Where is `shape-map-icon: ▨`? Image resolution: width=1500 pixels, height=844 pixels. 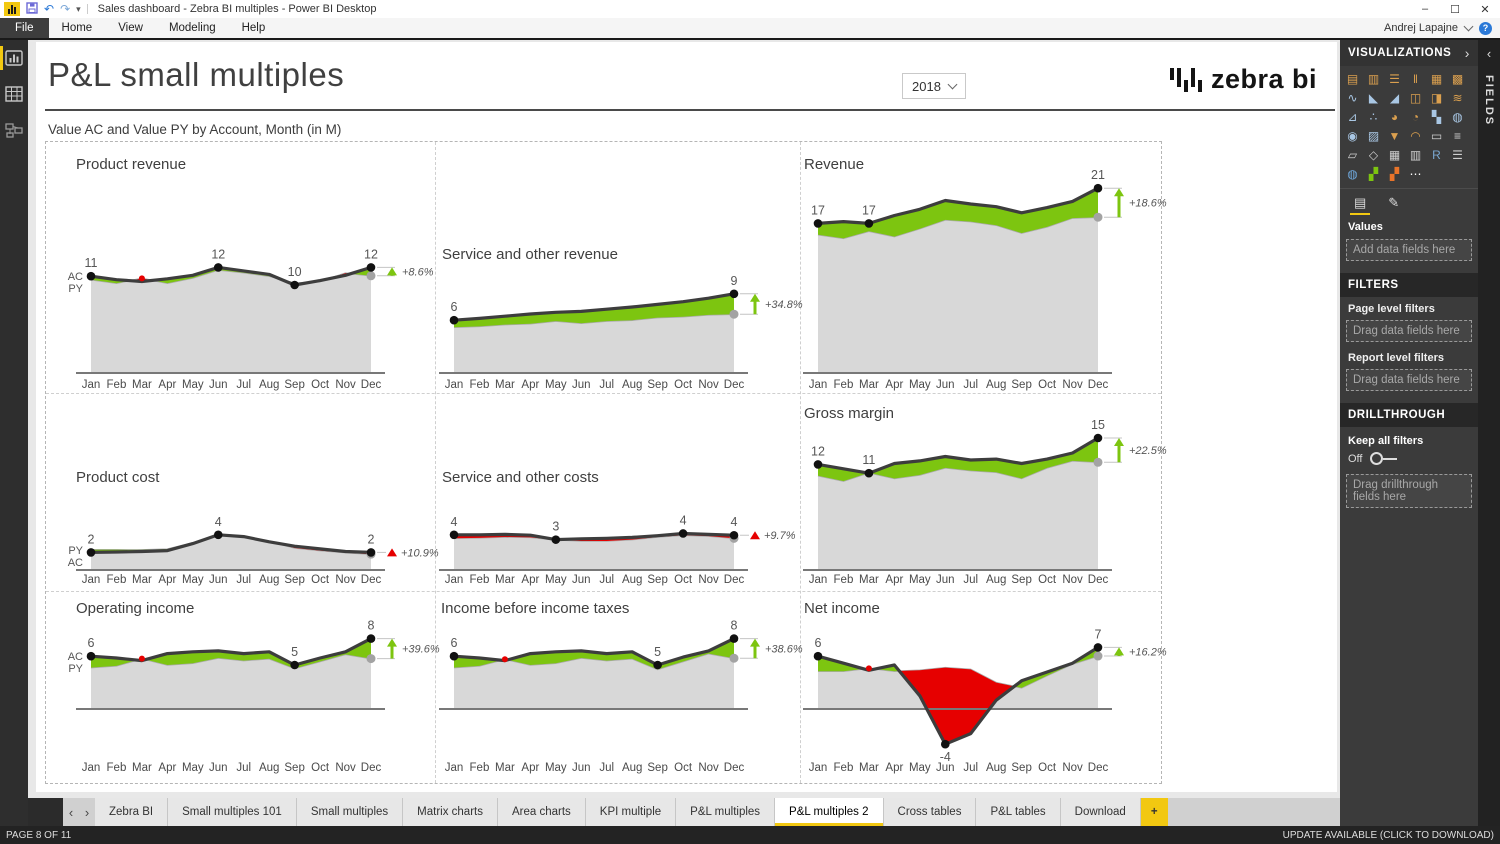
shape-map-icon: ▨ is located at coordinates (1373, 135).